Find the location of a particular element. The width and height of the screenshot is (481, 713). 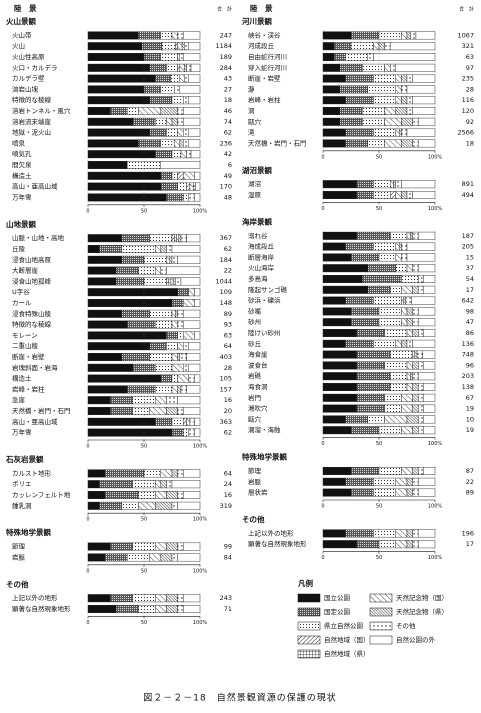

row-label: ポリエ is located at coordinates (22, 484).